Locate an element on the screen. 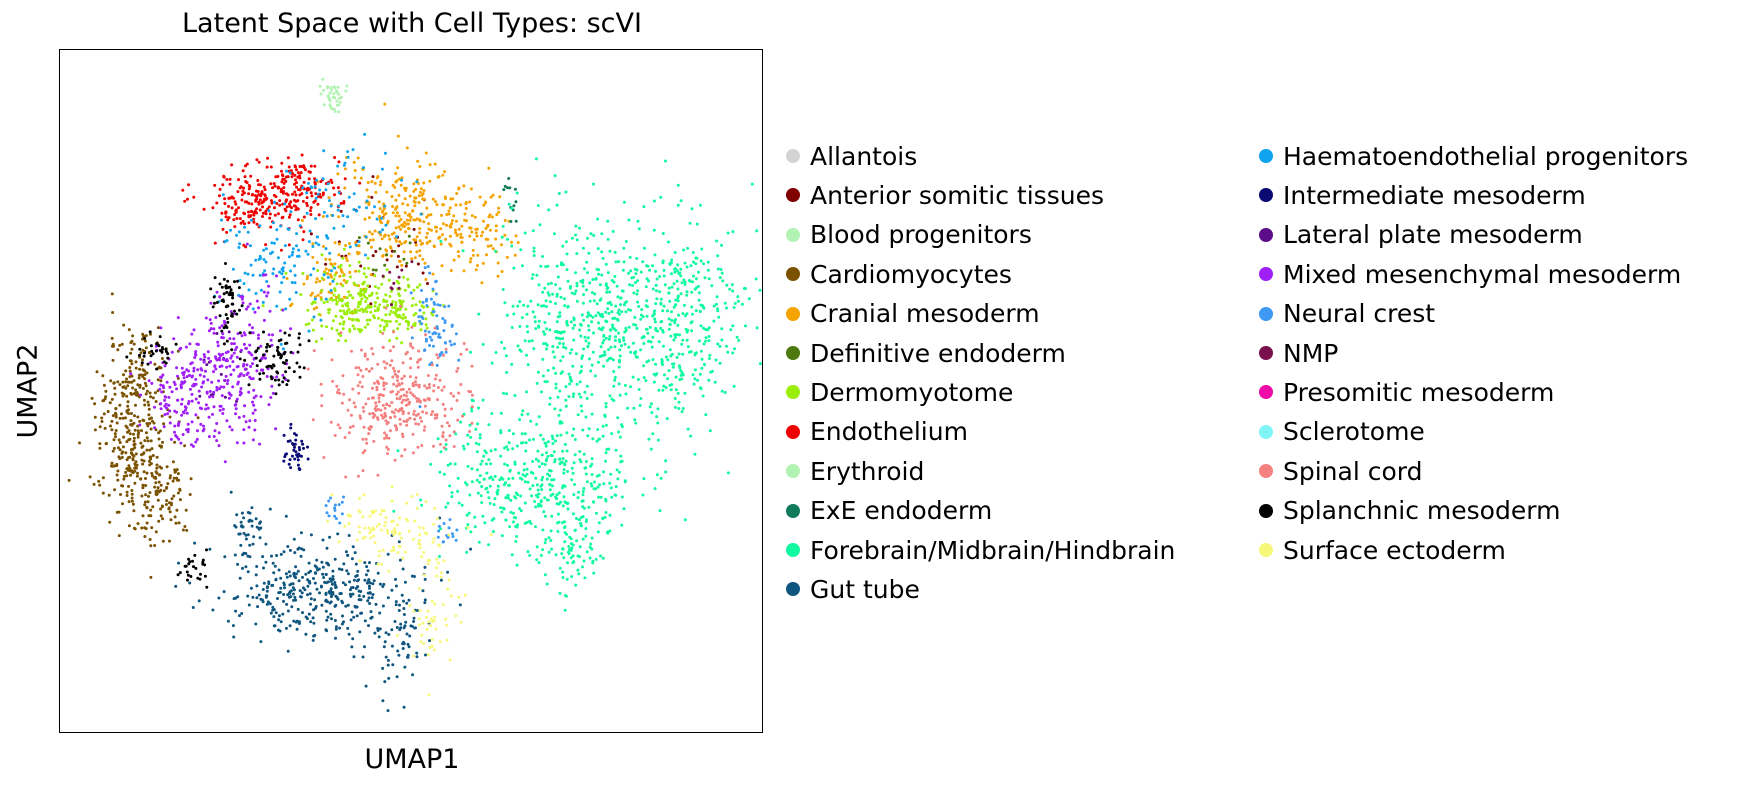 This screenshot has width=1741, height=792. legend-item: Allantois is located at coordinates (851, 156).